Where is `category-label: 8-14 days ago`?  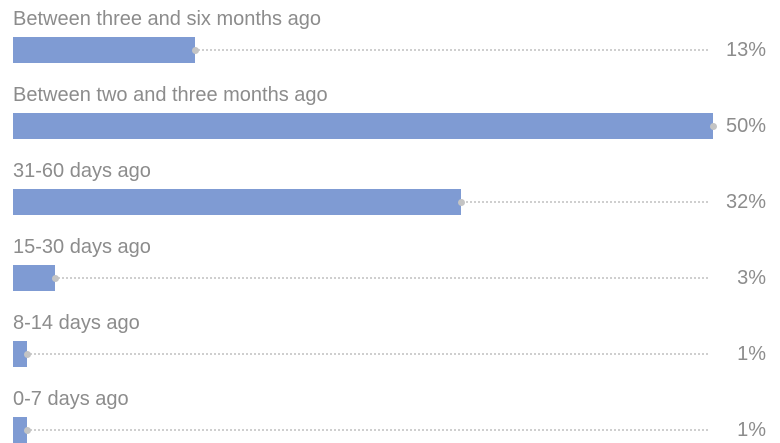
category-label: 8-14 days ago is located at coordinates (76, 323).